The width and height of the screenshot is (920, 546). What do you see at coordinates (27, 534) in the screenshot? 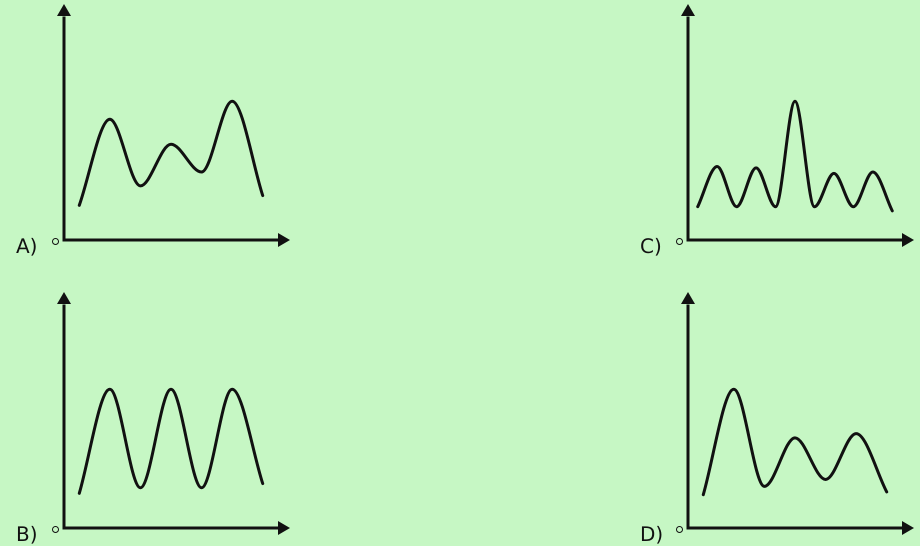
I see `text: B)` at bounding box center [27, 534].